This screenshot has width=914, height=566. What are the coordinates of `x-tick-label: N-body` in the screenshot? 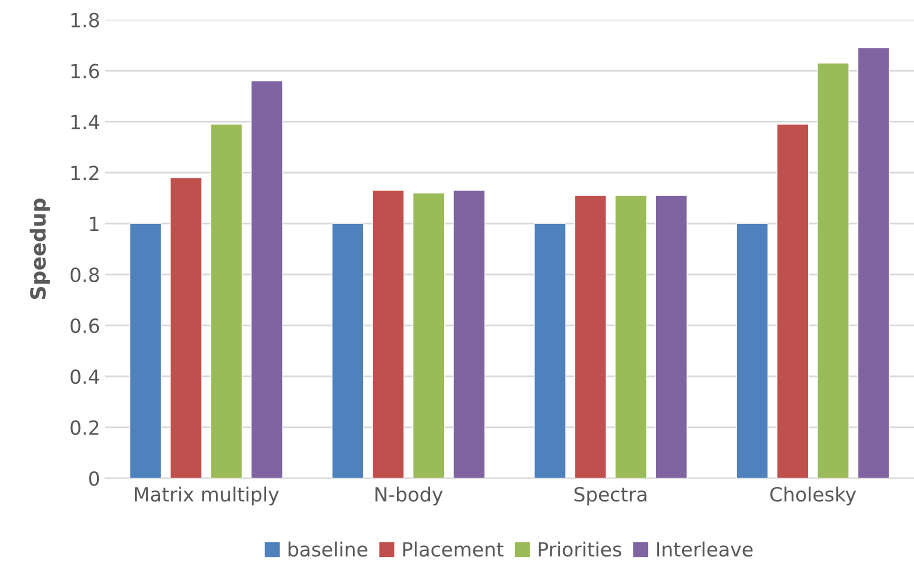 It's located at (409, 496).